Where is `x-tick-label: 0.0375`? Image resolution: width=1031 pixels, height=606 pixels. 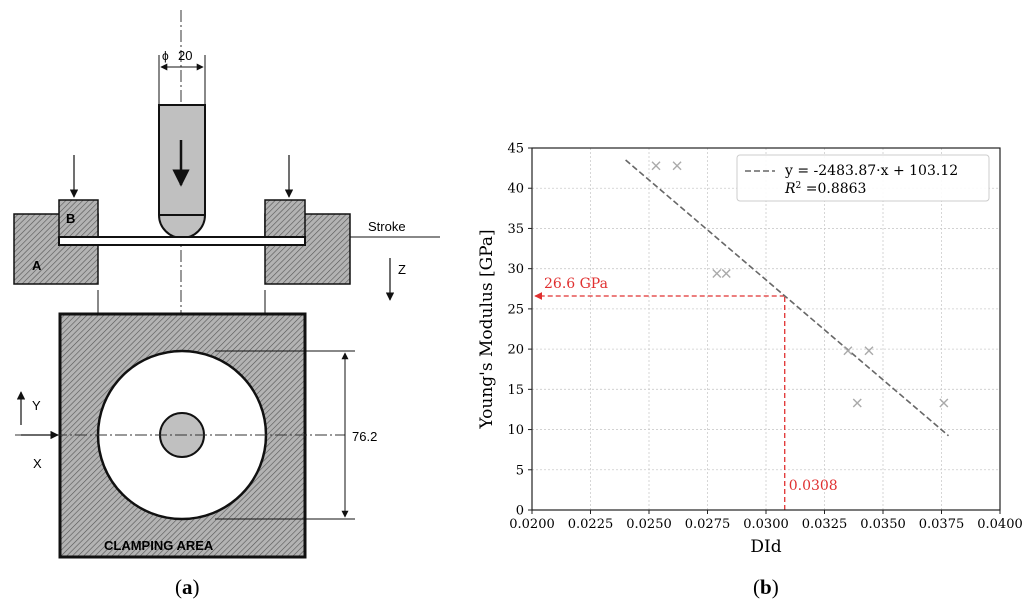
x-tick-label: 0.0375 is located at coordinates (942, 524).